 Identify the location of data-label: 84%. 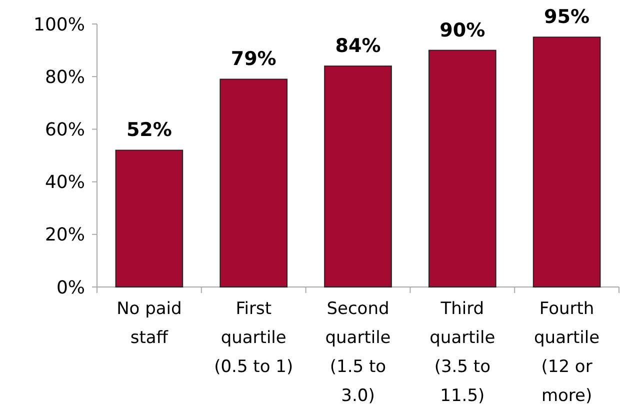
(358, 46).